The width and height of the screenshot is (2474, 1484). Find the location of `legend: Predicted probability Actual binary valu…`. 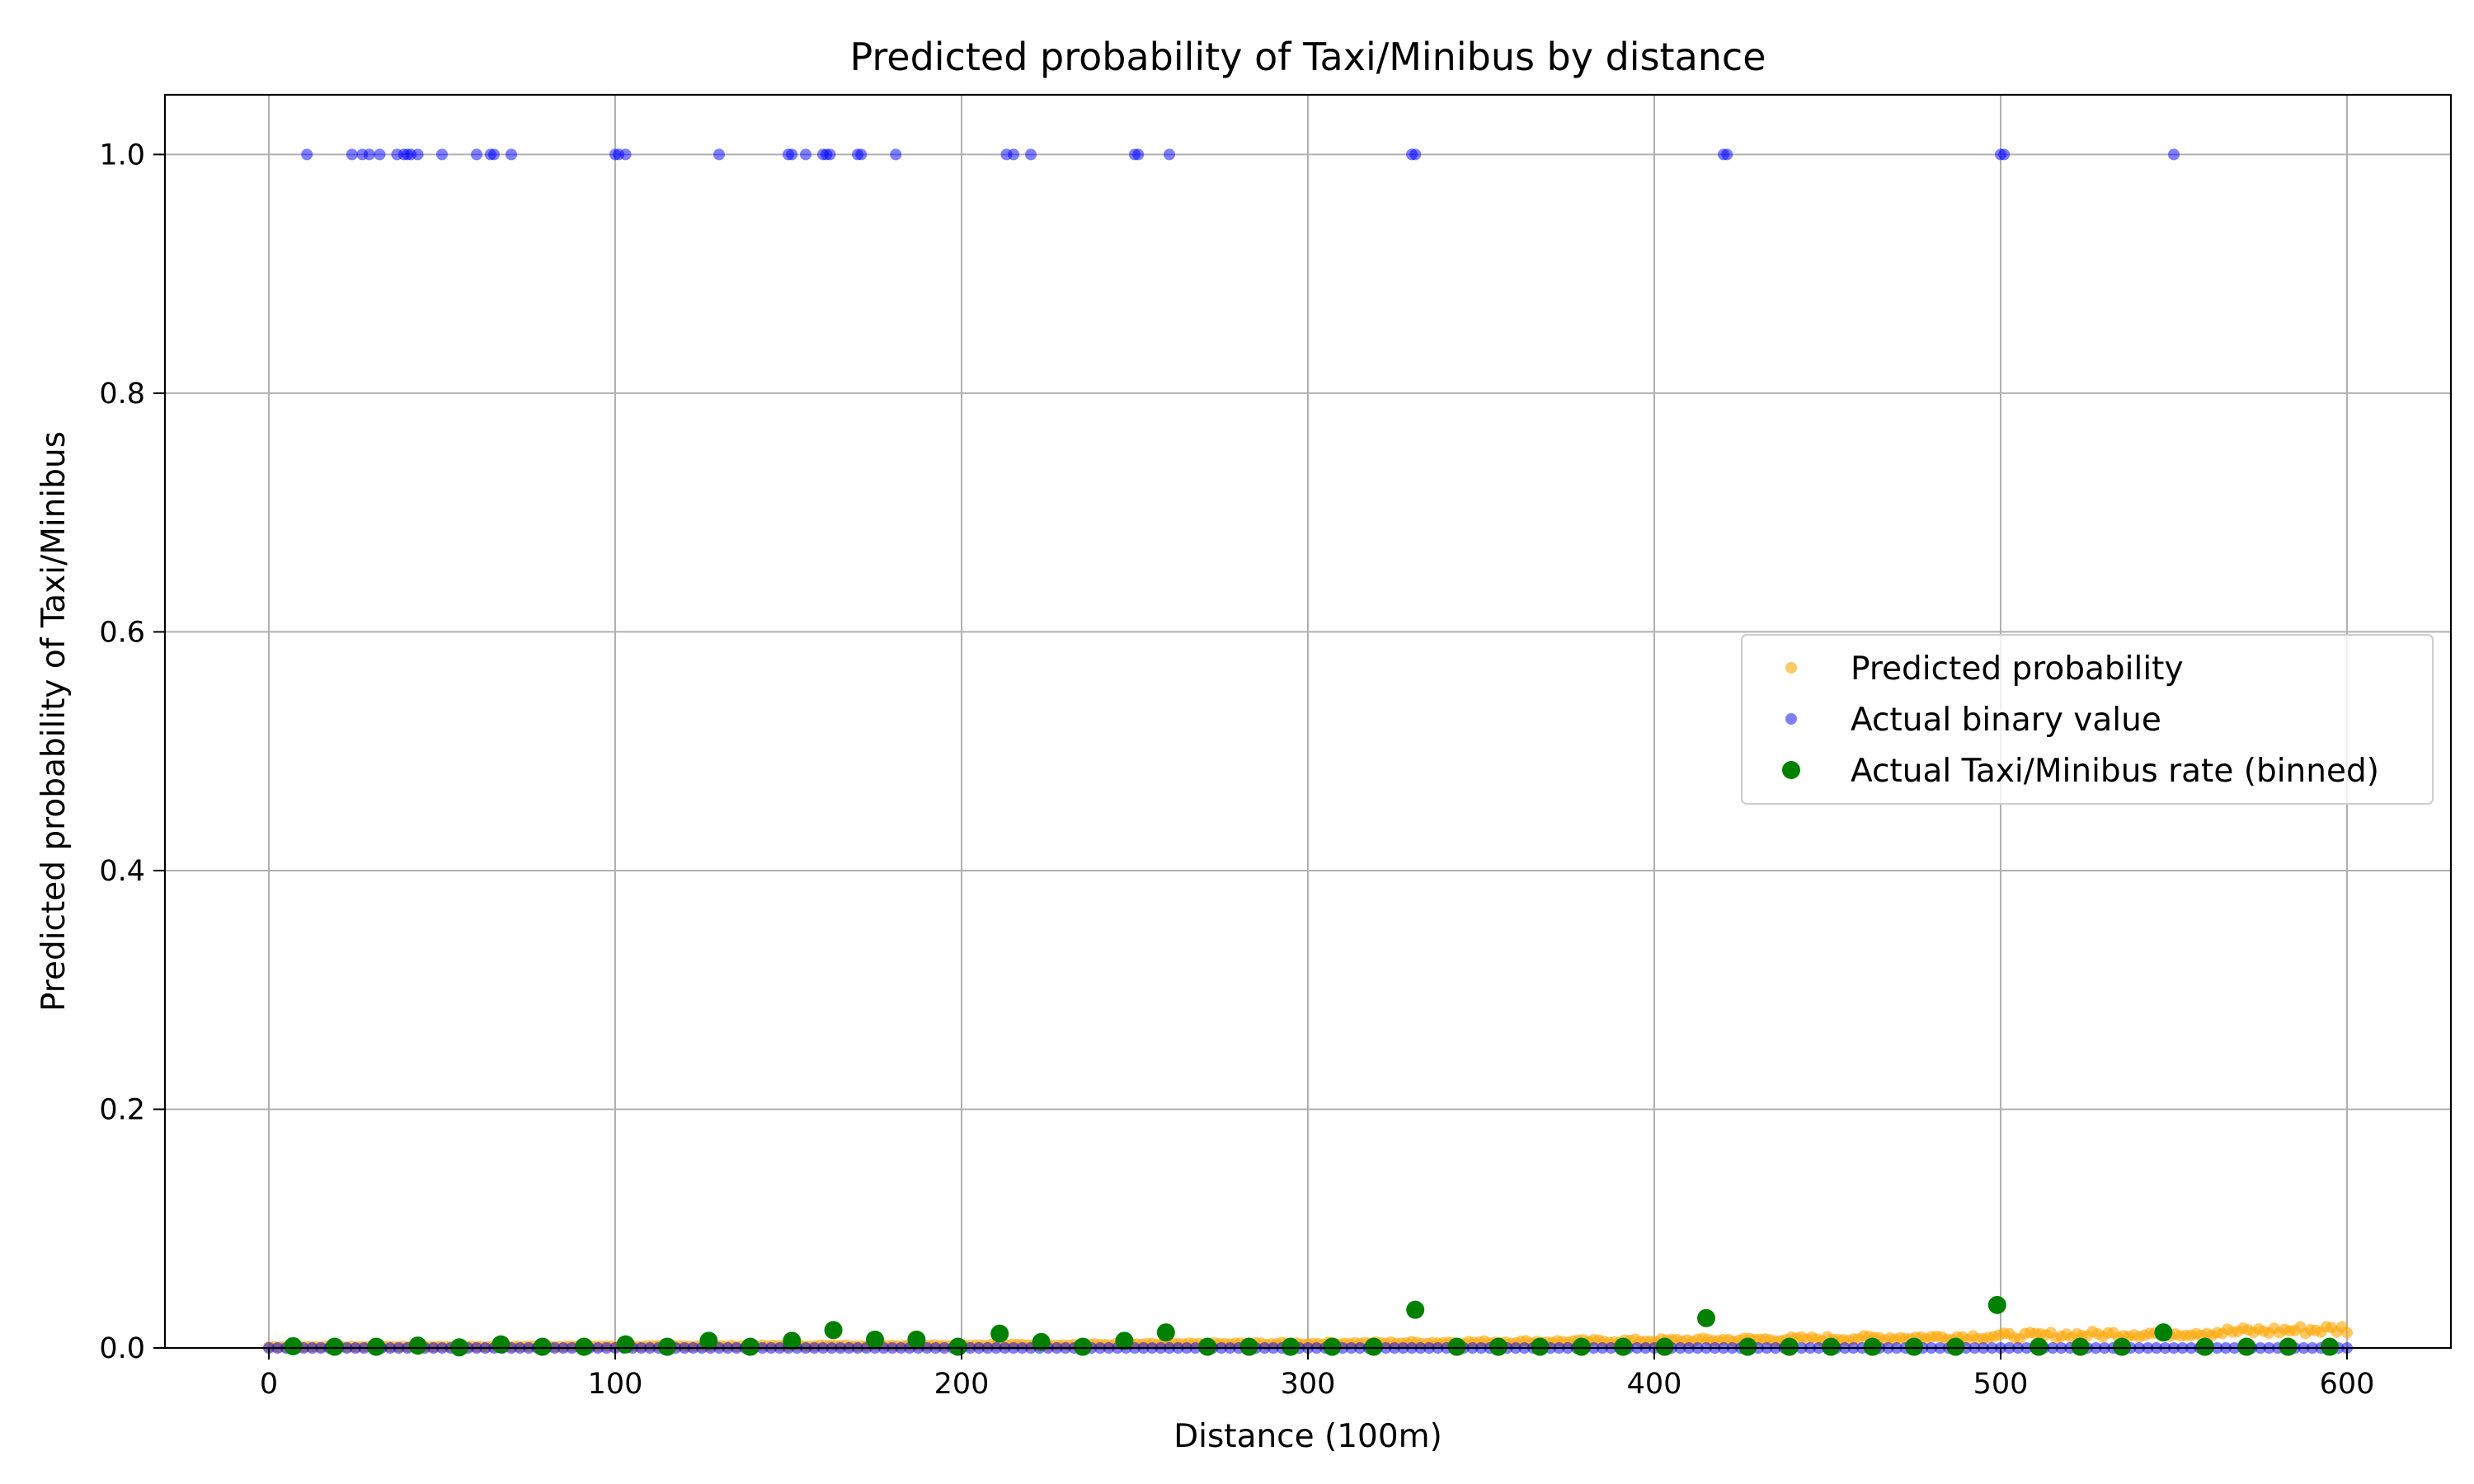

legend: Predicted probability Actual binary valu… is located at coordinates (2087, 719).